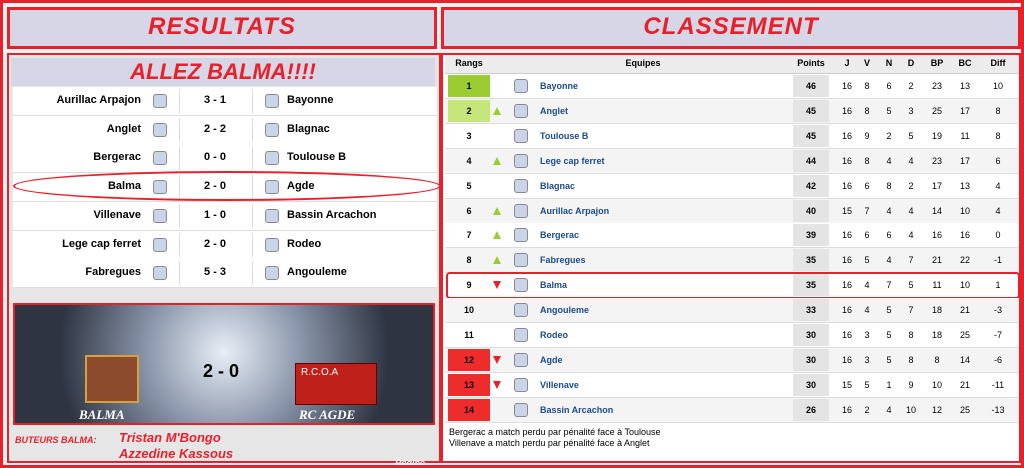  What do you see at coordinates (469, 285) in the screenshot?
I see `rank: 9` at bounding box center [469, 285].